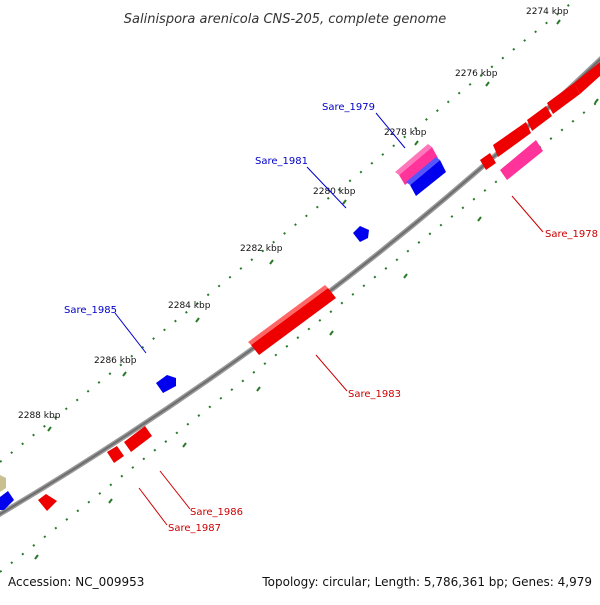  Describe the element at coordinates (521, 160) in the screenshot. I see `gene-sare-1978` at that location.